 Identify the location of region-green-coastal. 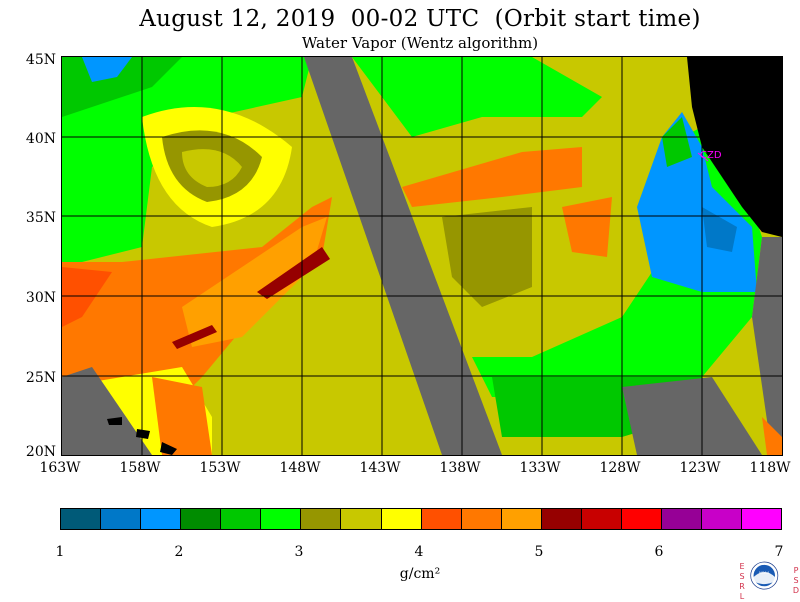
(677, 142).